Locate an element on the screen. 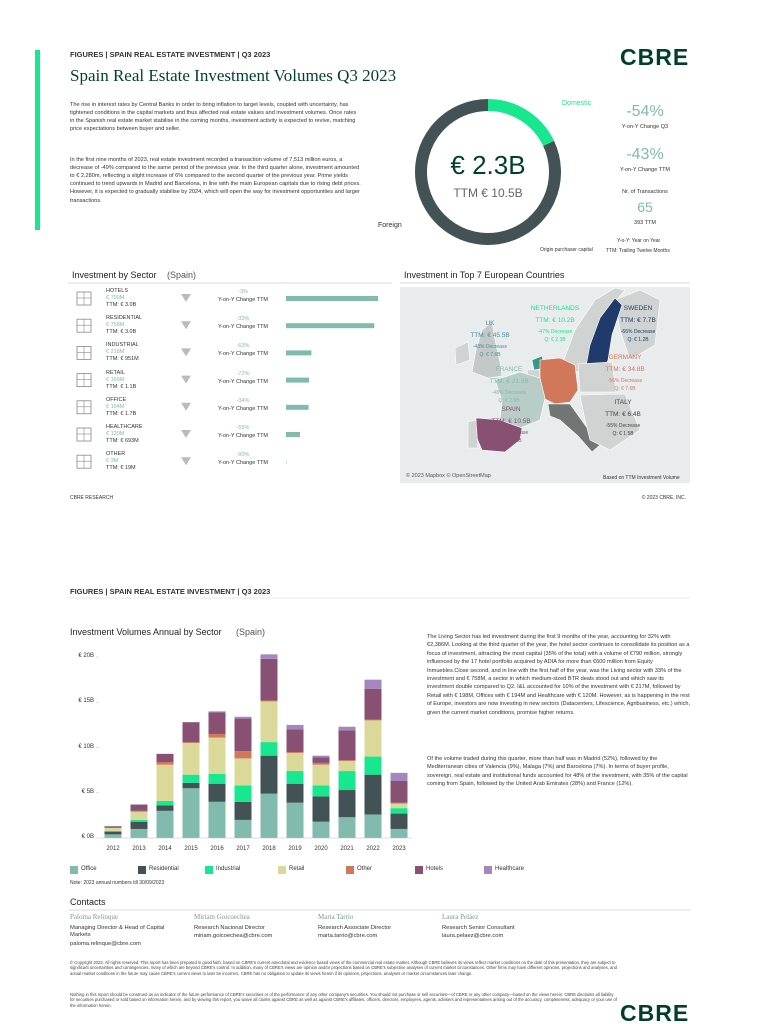  legend-label: Residential is located at coordinates (164, 869).